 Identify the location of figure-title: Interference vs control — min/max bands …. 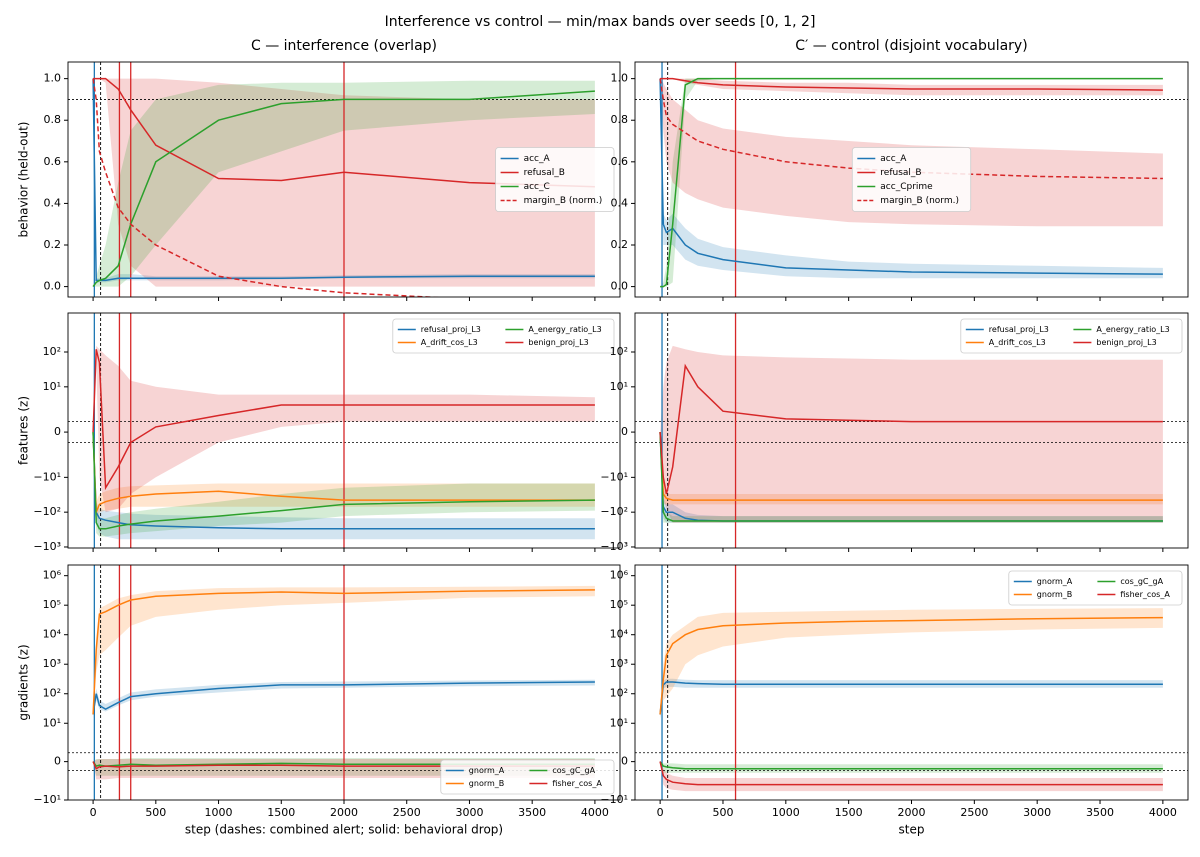
(600, 22).